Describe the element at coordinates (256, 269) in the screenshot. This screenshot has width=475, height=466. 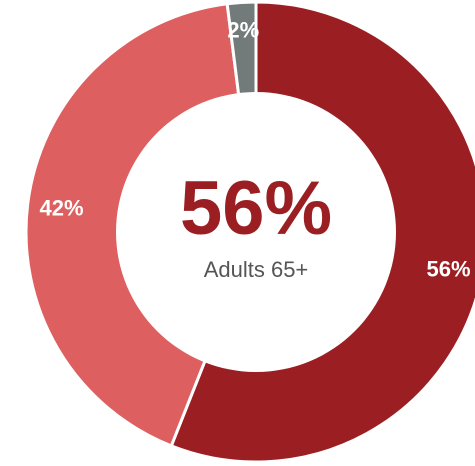
I see `center-caption: Adults 65+` at that location.